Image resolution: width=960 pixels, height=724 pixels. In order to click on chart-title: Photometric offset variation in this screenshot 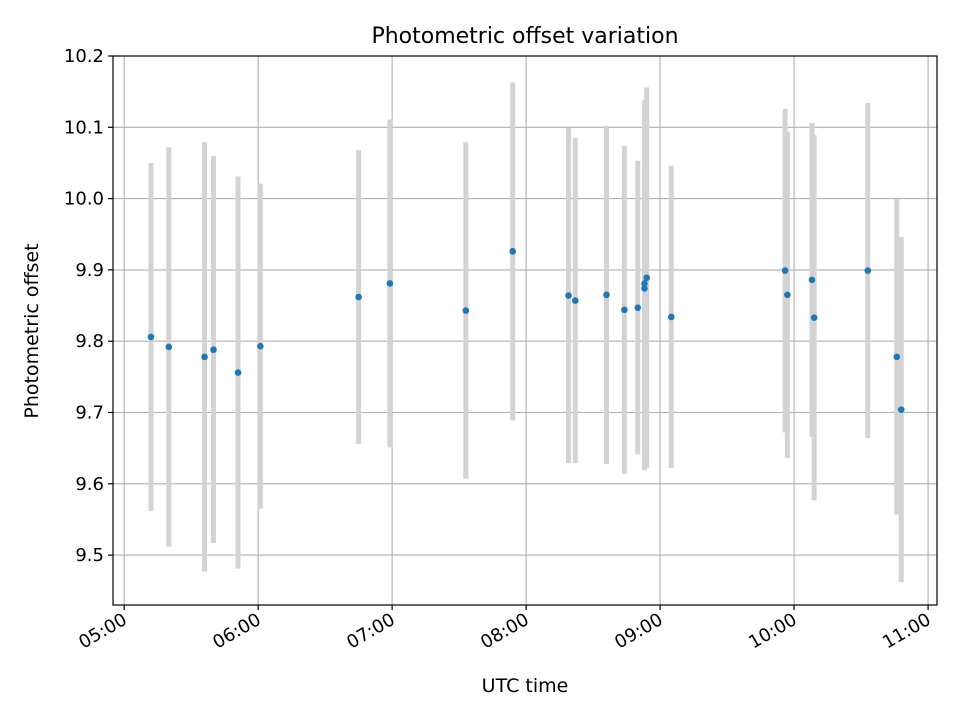, I will do `click(524, 36)`.